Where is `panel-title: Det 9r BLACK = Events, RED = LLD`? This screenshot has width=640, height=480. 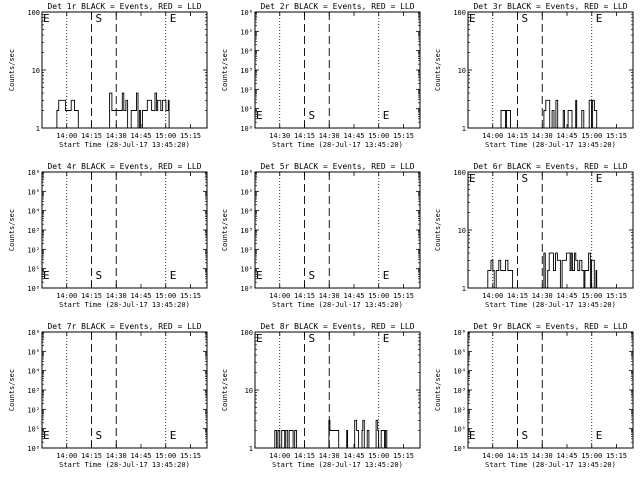
panel-title: Det 9r BLACK = Events, RED = LLD is located at coordinates (550, 326).